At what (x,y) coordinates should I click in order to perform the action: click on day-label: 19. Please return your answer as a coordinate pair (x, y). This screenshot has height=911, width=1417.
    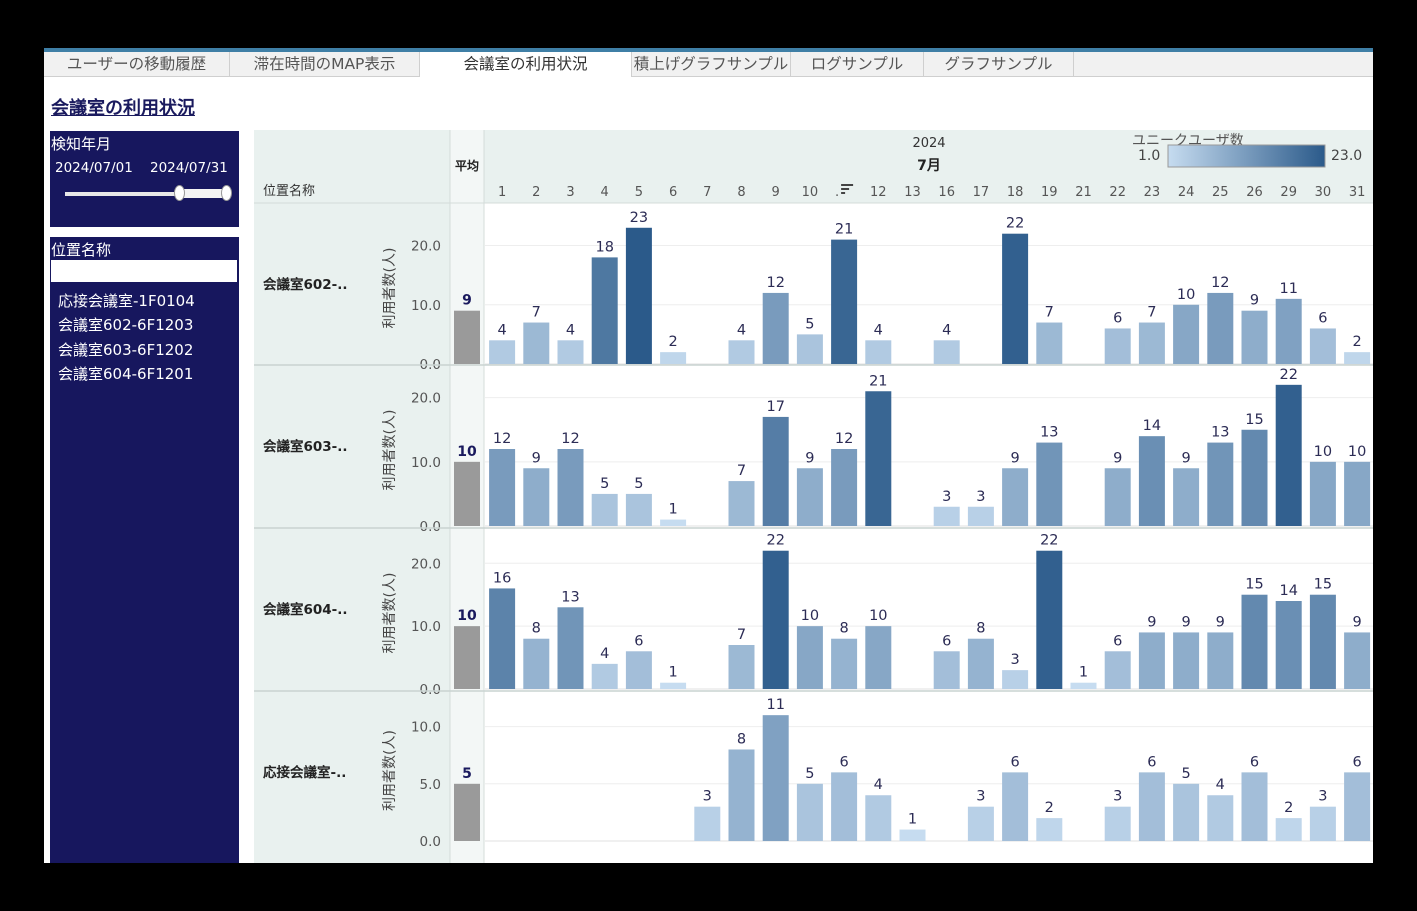
    Looking at the image, I should click on (1049, 192).